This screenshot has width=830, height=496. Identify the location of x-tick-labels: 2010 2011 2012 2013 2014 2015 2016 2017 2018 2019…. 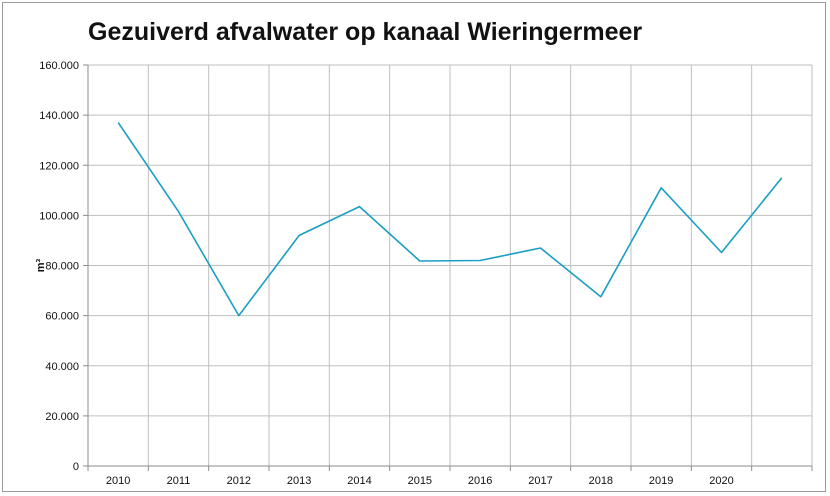
(420, 481).